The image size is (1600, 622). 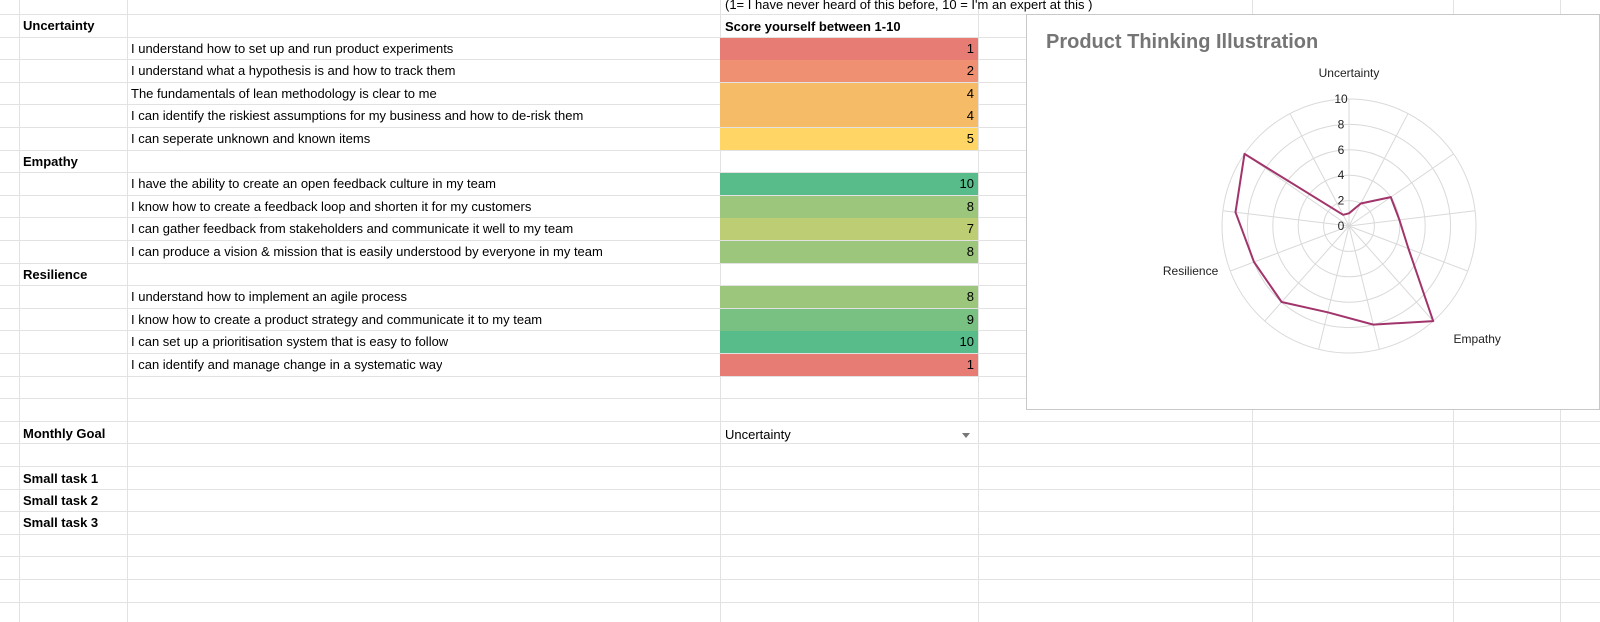 I want to click on radar-plot: 0 2 4 6 8 10 Uncertainty Empathy Resilience, so click(x=1332, y=210).